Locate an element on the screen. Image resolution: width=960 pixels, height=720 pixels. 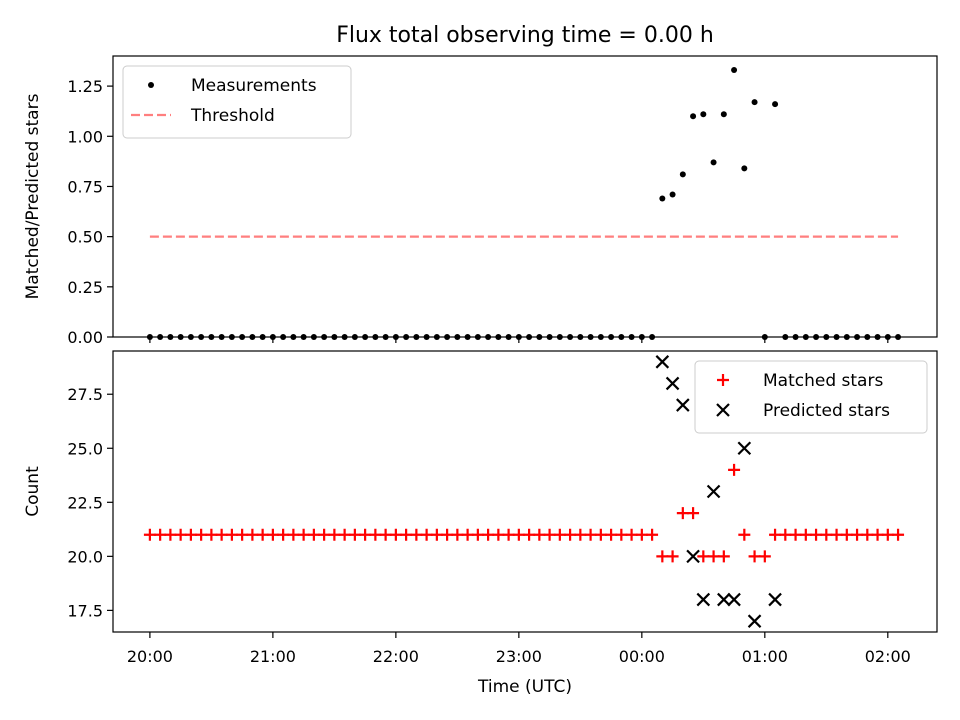
y-tick-label: 0.25 is located at coordinates (85, 287).